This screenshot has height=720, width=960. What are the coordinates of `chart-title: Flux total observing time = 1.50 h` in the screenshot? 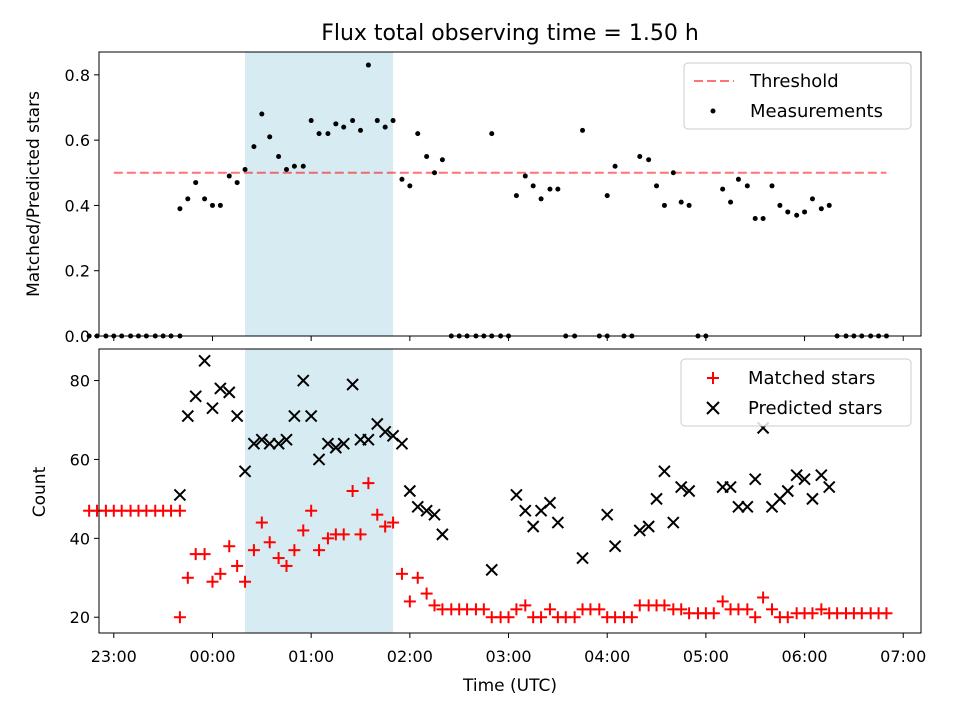 It's located at (510, 33).